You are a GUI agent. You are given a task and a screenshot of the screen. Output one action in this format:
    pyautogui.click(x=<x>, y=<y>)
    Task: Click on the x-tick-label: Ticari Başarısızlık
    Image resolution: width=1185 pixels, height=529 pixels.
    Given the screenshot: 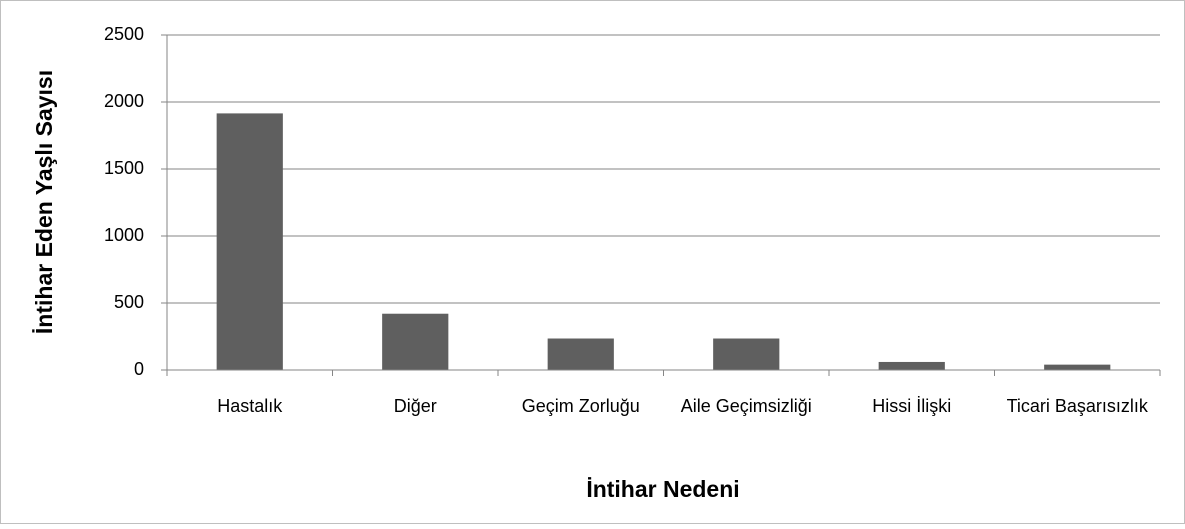 What is the action you would take?
    pyautogui.click(x=1078, y=406)
    